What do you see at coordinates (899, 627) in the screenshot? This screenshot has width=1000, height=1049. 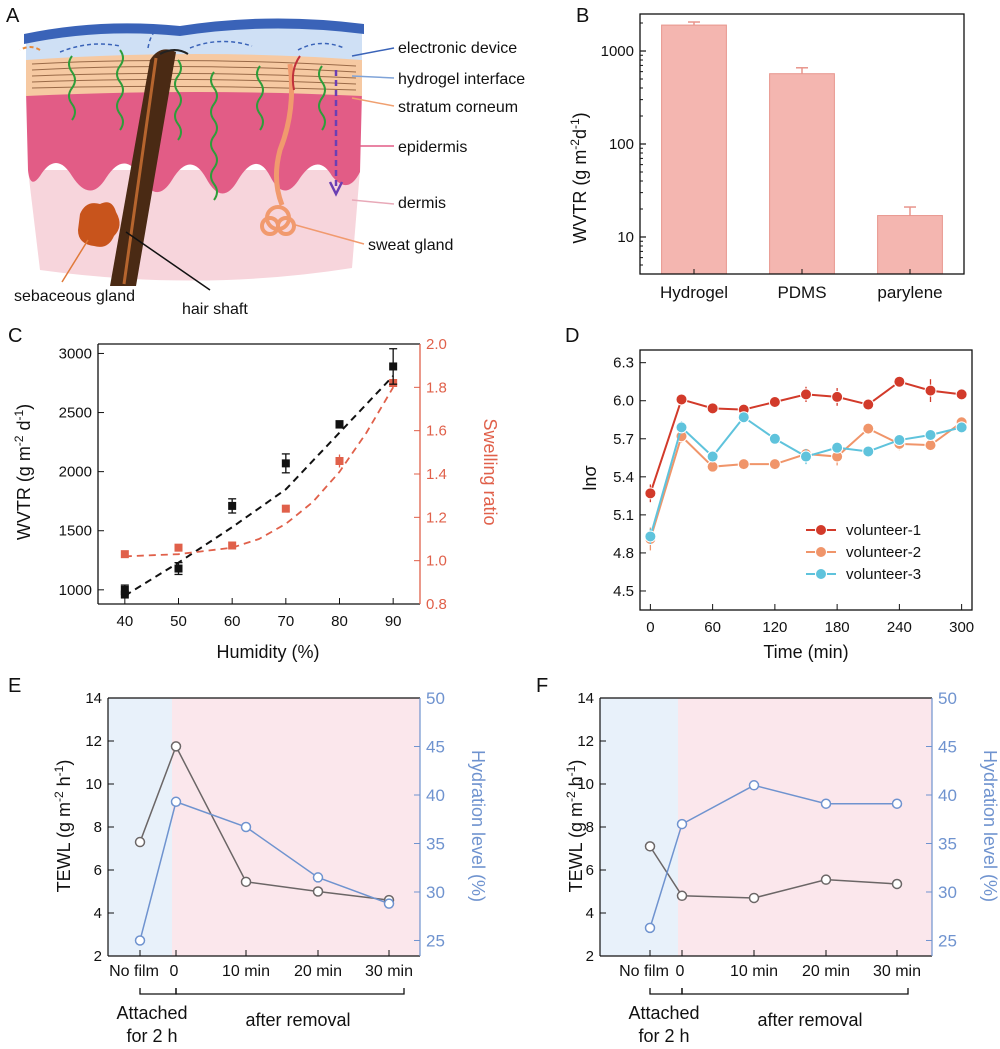 I see `x-tick-label: 240` at bounding box center [899, 627].